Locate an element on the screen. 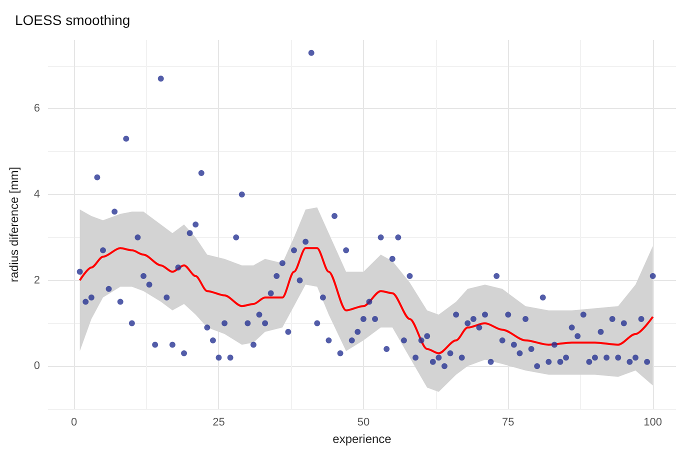  chart-title: LOESS smoothing is located at coordinates (72, 20).